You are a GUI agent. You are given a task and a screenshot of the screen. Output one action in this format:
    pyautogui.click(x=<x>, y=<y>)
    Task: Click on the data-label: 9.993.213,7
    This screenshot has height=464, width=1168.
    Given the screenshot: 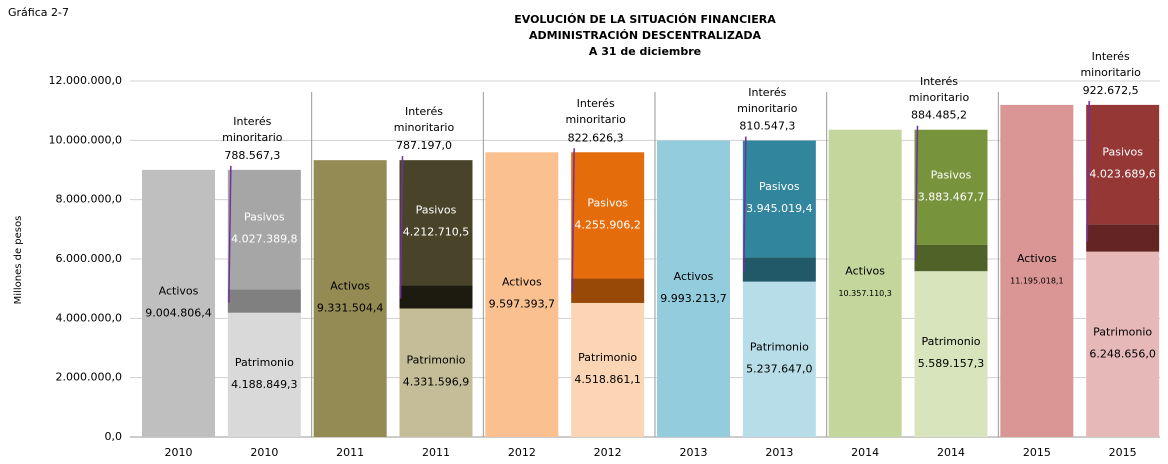 What is the action you would take?
    pyautogui.click(x=693, y=298)
    